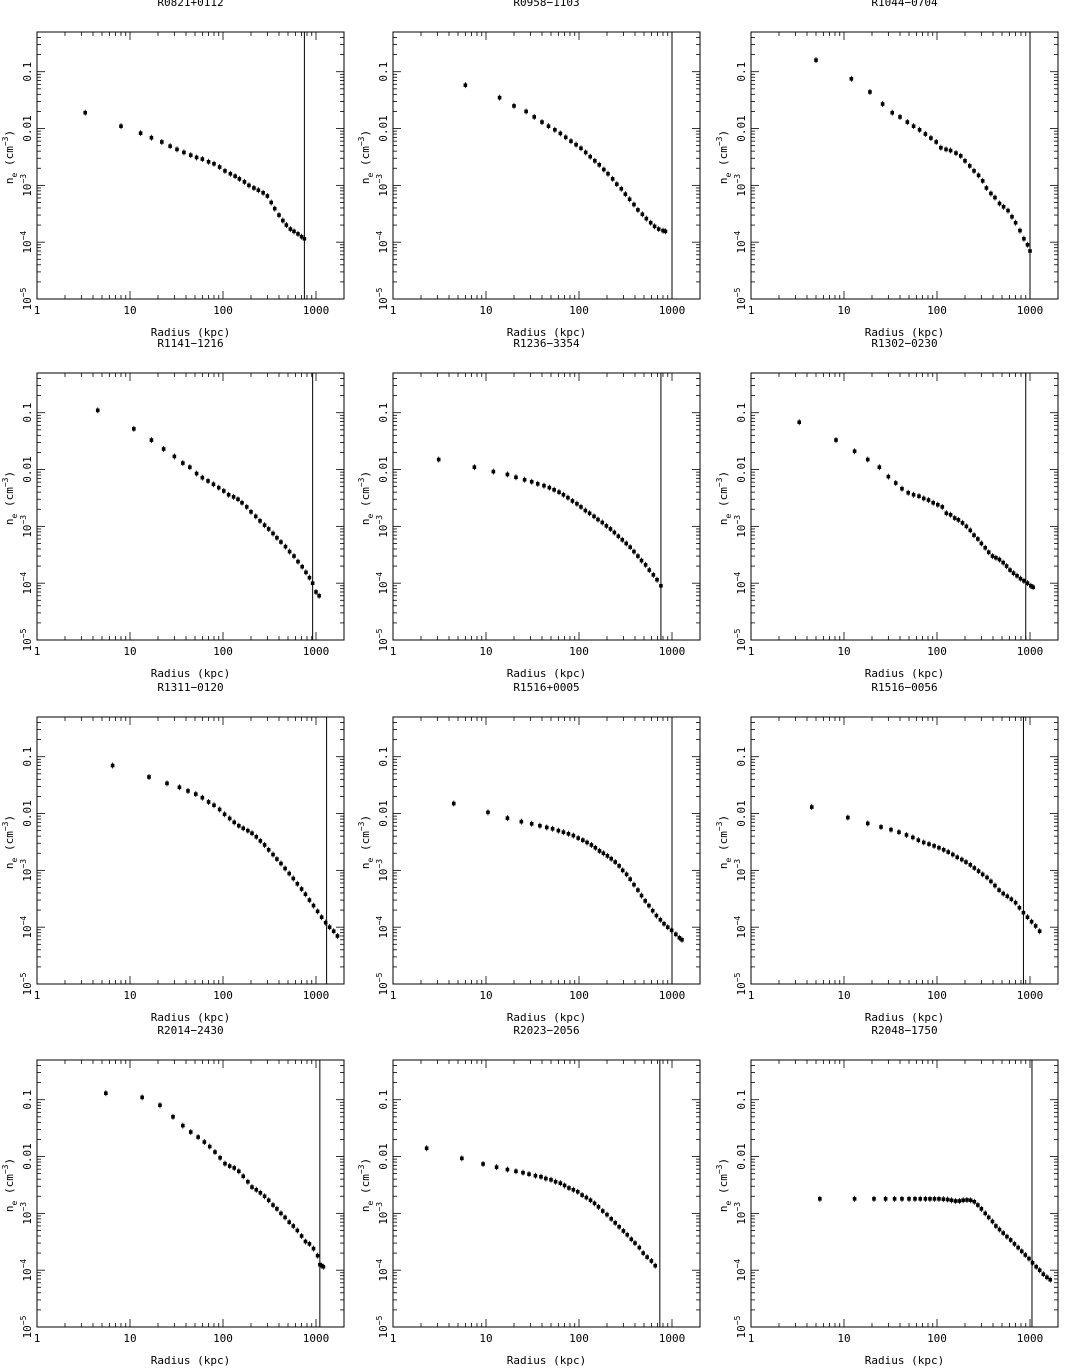 Image resolution: width=1069 pixels, height=1370 pixels. I want to click on chart-title: R0821+0112, so click(190, 4).